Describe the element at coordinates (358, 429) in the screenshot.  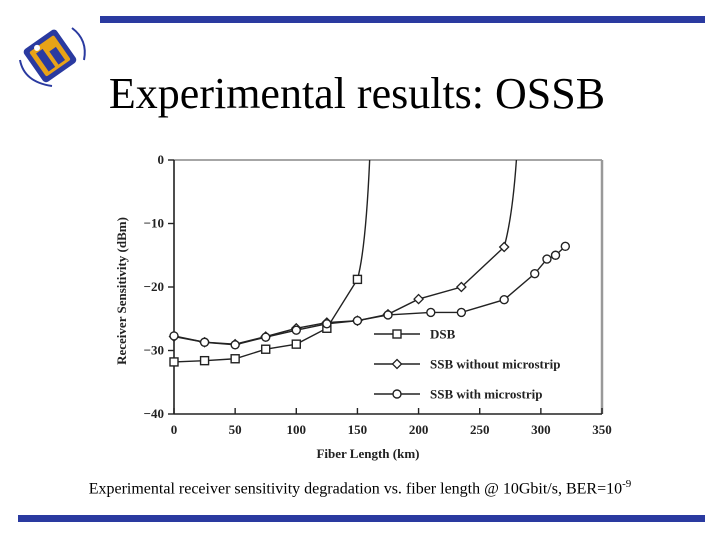
I see `x-tick-label: 150` at that location.